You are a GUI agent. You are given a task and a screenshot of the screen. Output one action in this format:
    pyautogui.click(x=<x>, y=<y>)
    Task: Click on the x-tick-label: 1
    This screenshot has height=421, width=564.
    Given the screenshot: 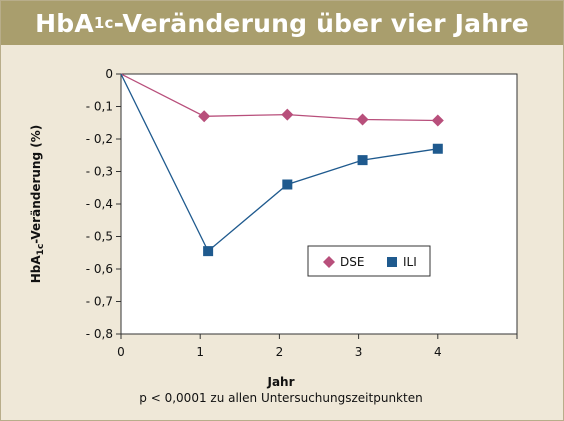 What is the action you would take?
    pyautogui.click(x=200, y=352)
    